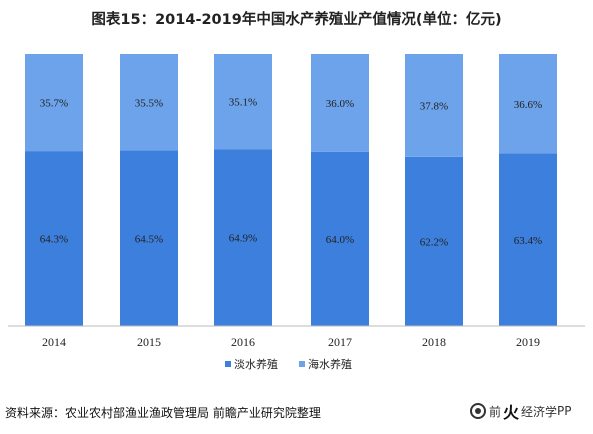 Image resolution: width=593 pixels, height=434 pixels. I want to click on data-label-freshwater-2019: 63.4%, so click(528, 241).